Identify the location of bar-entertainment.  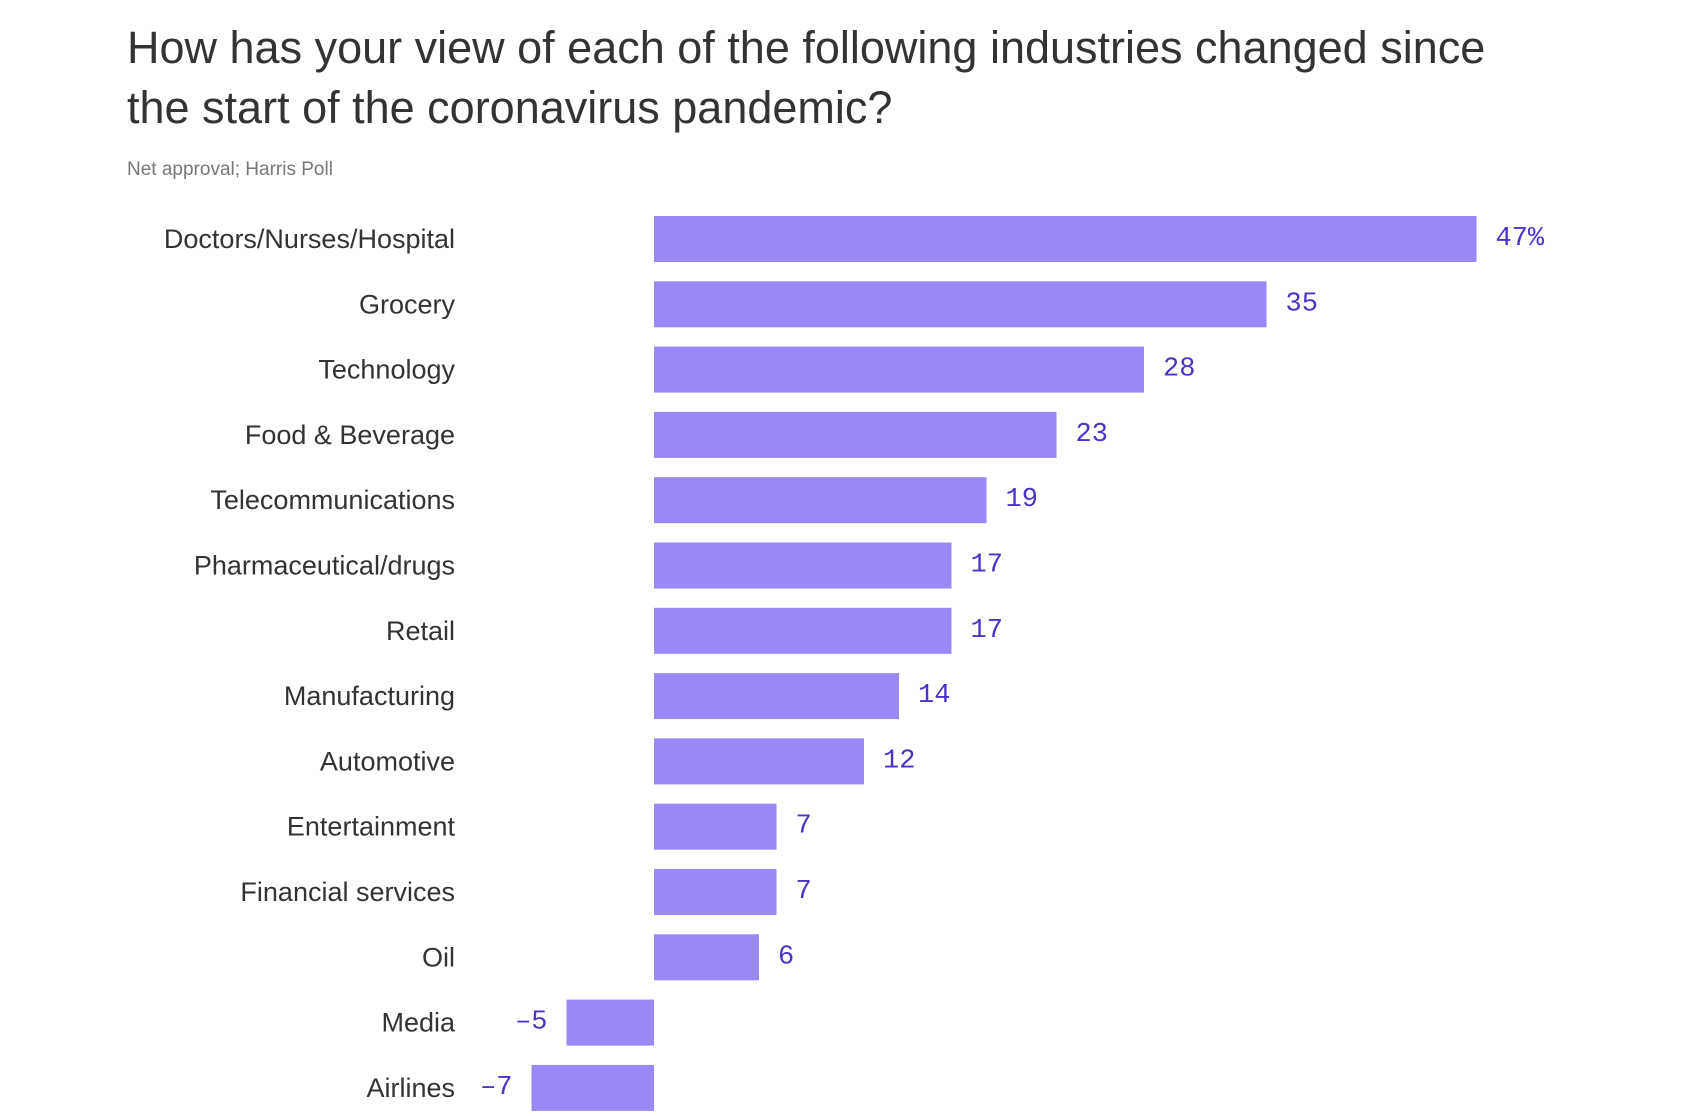
(715, 826).